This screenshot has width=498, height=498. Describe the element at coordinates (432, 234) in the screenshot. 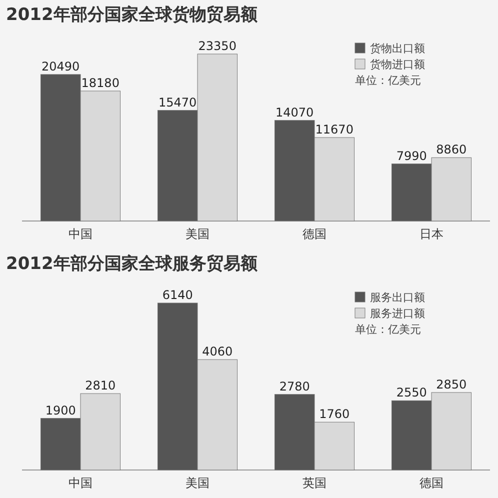

I see `x-tick-label: 日本` at that location.